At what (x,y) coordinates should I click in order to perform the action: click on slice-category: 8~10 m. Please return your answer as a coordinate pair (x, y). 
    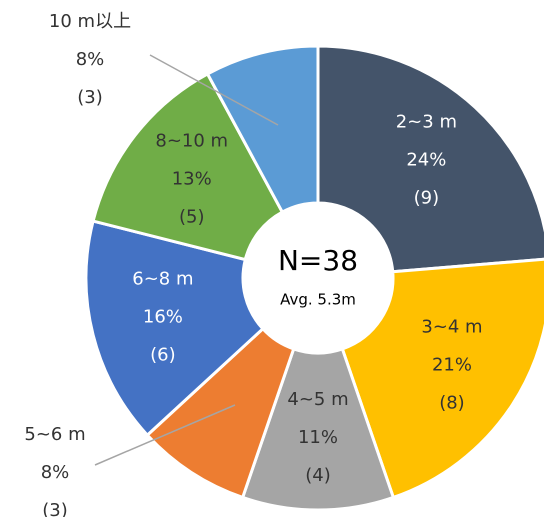
    Looking at the image, I should click on (191, 141).